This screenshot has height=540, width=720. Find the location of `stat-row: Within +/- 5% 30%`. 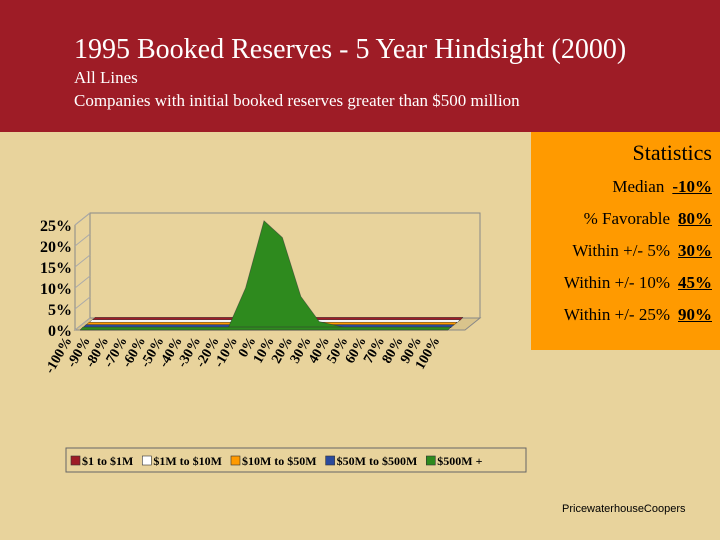

stat-row: Within +/- 5% 30% is located at coordinates (642, 251).